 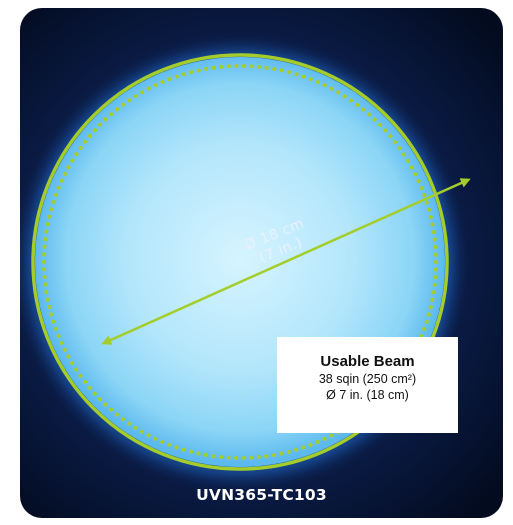 I want to click on model-number: UVN365-TC103, so click(x=261, y=495).